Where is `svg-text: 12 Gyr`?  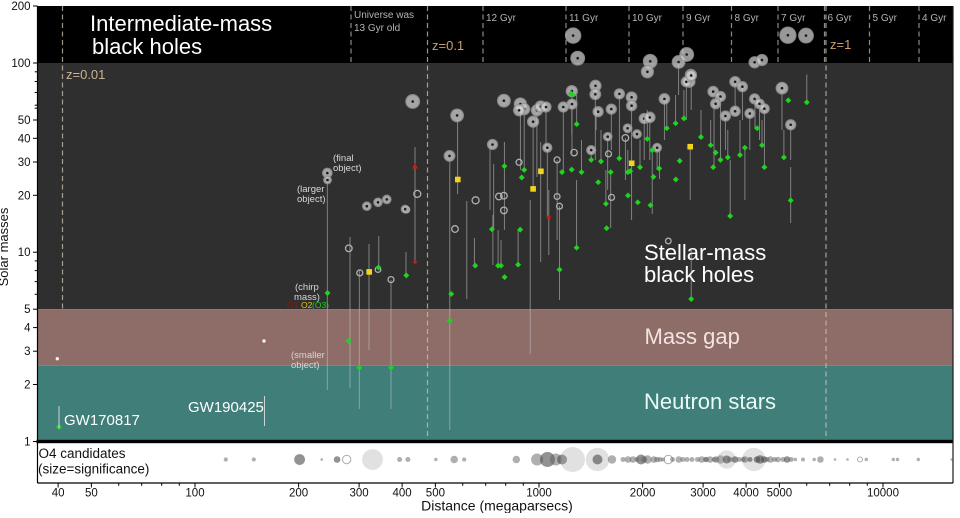
svg-text: 12 Gyr is located at coordinates (501, 18).